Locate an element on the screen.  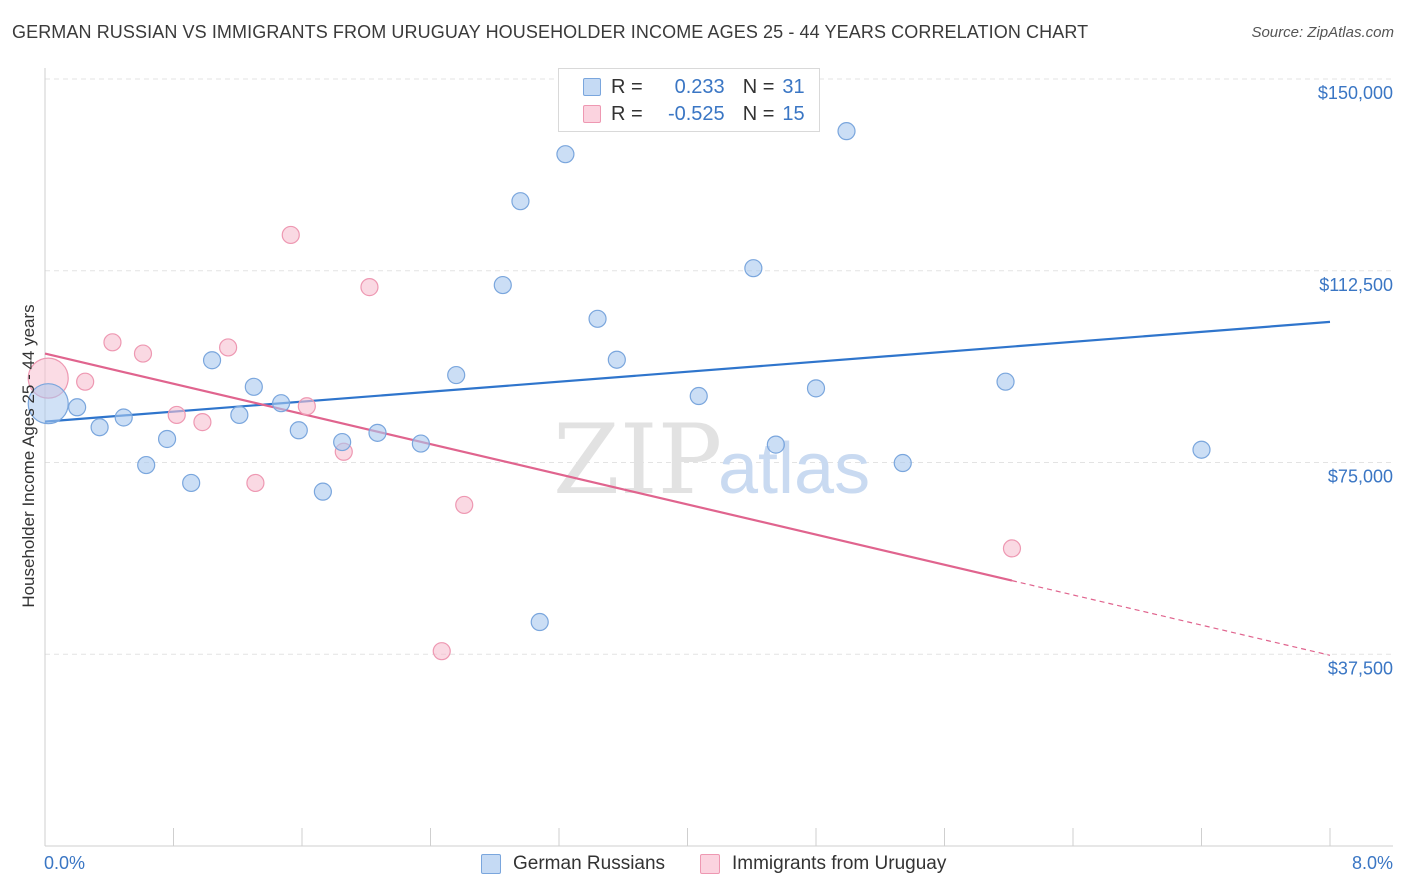
bottom-legend-uruguay: Immigrants from Uruguay is located at coordinates (823, 864).